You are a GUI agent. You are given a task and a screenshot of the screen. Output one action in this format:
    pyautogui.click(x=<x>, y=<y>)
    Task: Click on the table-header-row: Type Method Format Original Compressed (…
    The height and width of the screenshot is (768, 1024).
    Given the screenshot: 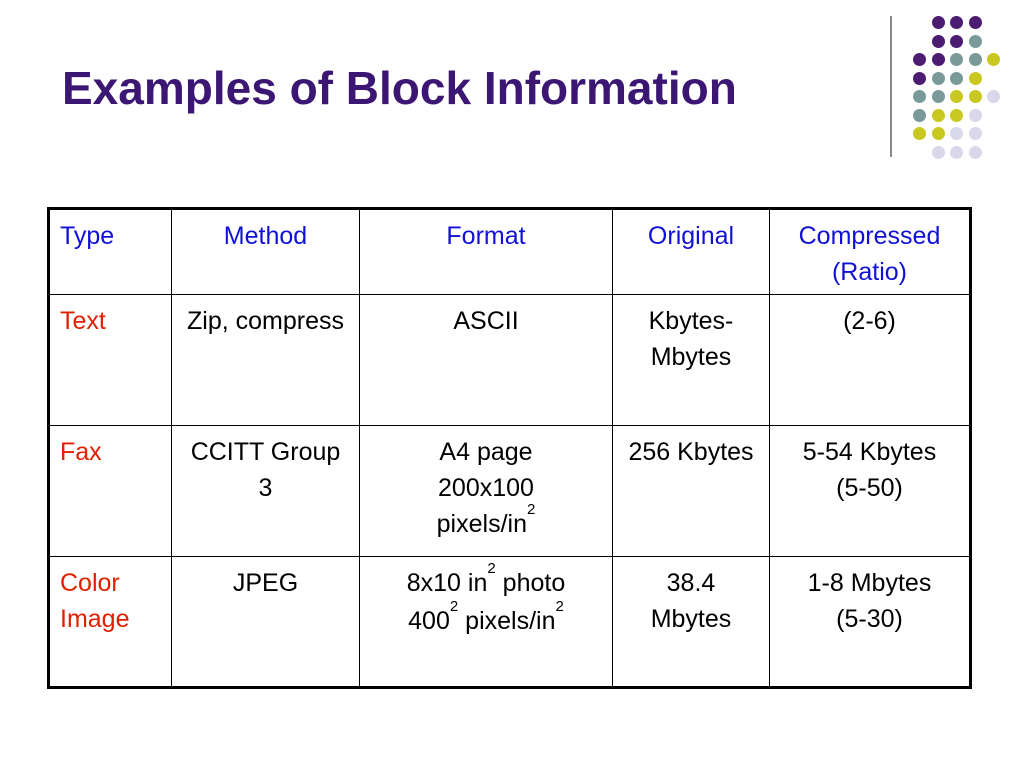 What is the action you would take?
    pyautogui.click(x=509, y=251)
    